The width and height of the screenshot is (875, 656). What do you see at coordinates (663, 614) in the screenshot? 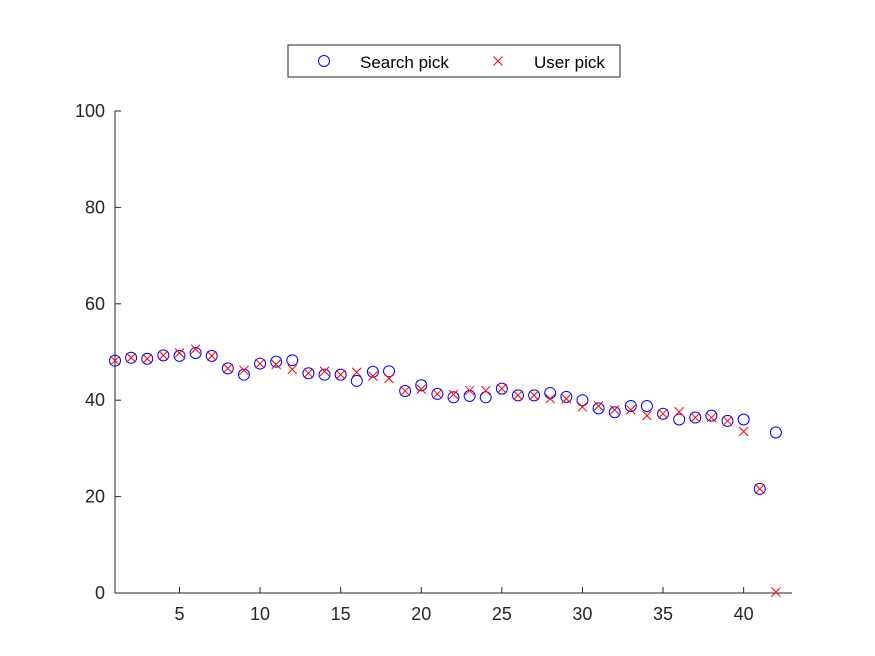
I see `x-tick-label: 35` at bounding box center [663, 614].